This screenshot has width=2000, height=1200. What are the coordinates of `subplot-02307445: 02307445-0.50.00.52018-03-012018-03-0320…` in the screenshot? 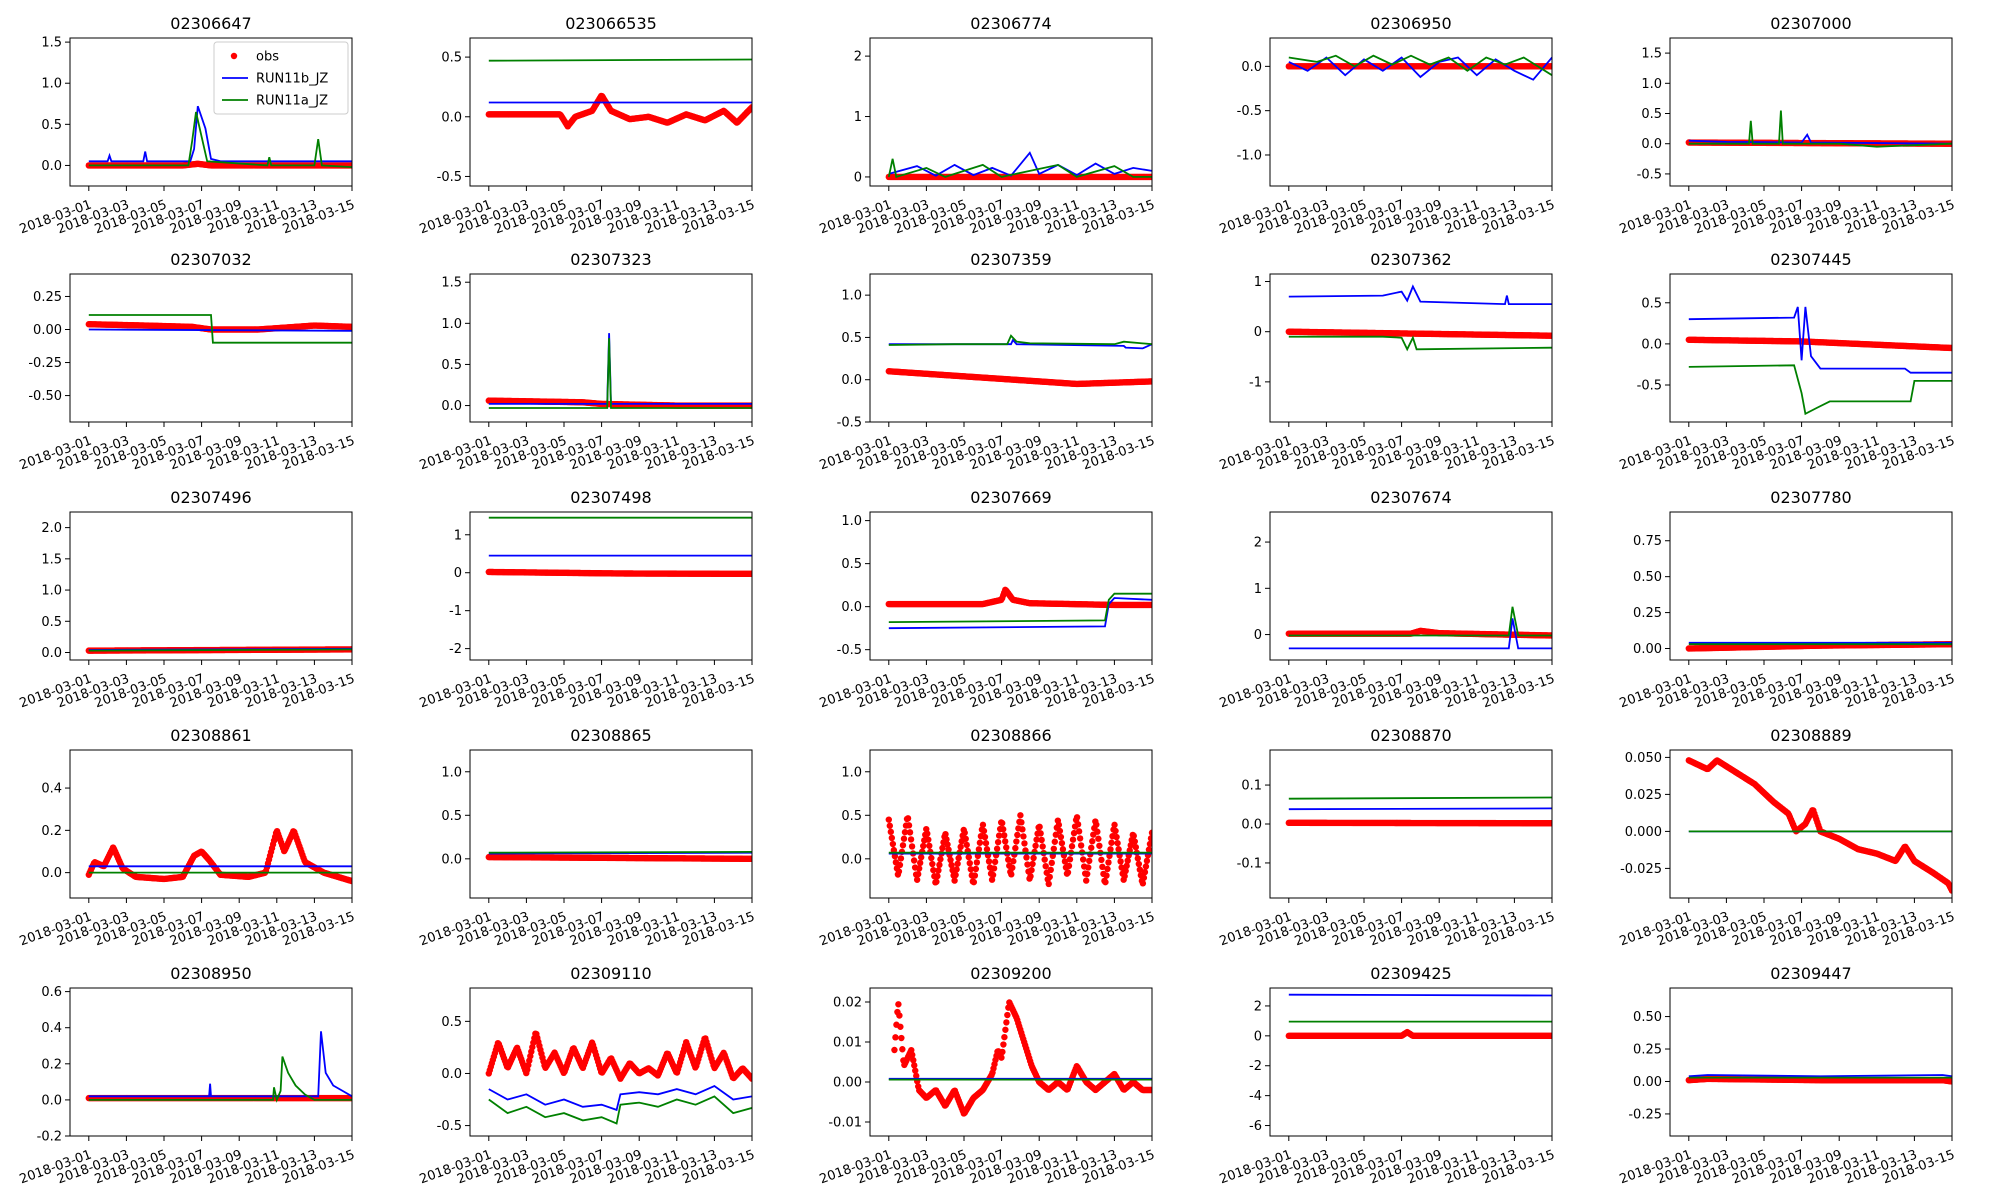 It's located at (1787, 361).